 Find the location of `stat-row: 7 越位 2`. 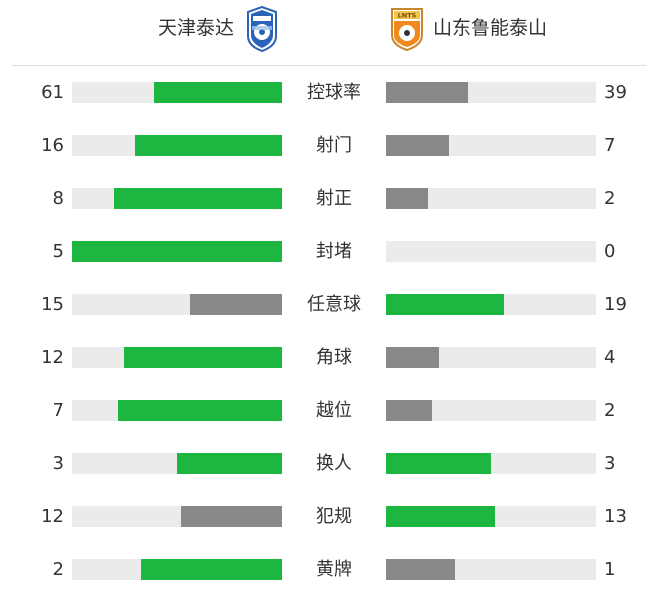

stat-row: 7 越位 2 is located at coordinates (329, 410).